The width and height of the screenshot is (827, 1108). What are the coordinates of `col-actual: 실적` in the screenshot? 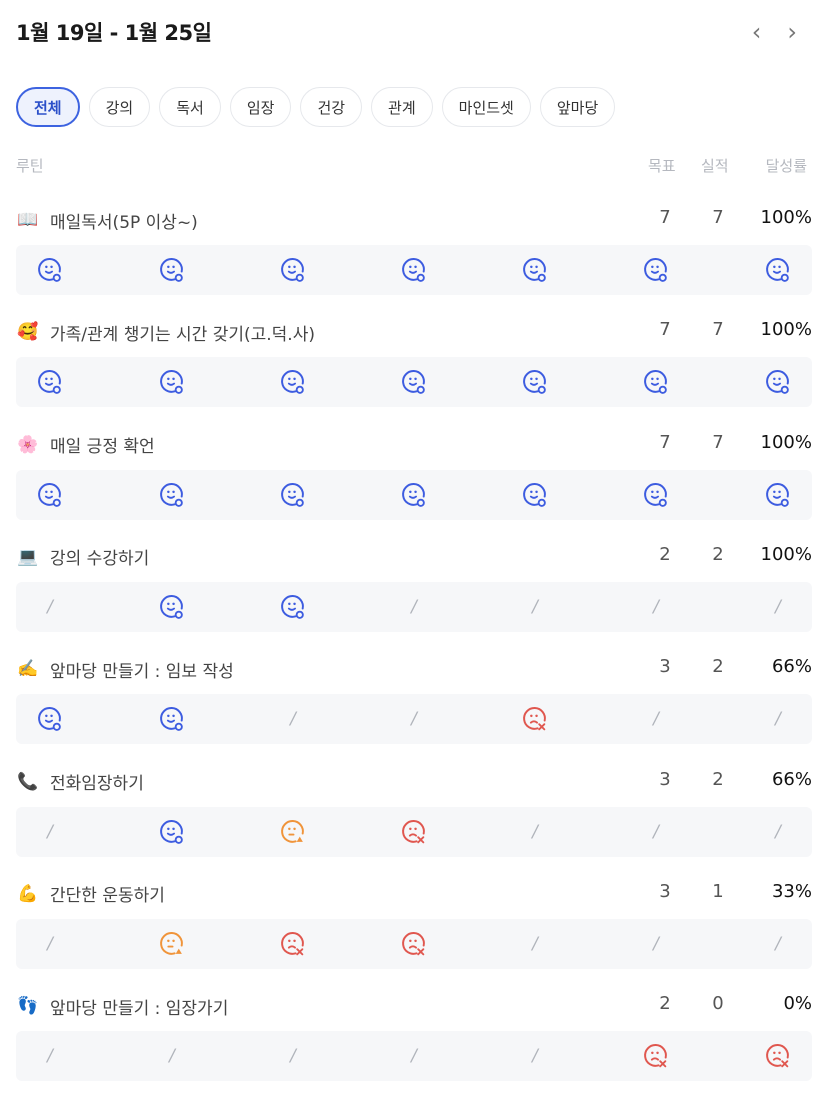 It's located at (715, 166).